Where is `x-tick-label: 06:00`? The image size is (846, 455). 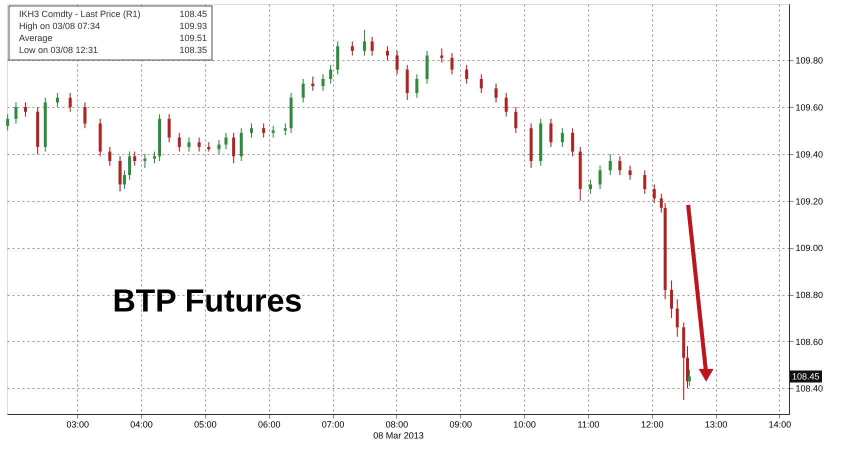
x-tick-label: 06:00 is located at coordinates (269, 425).